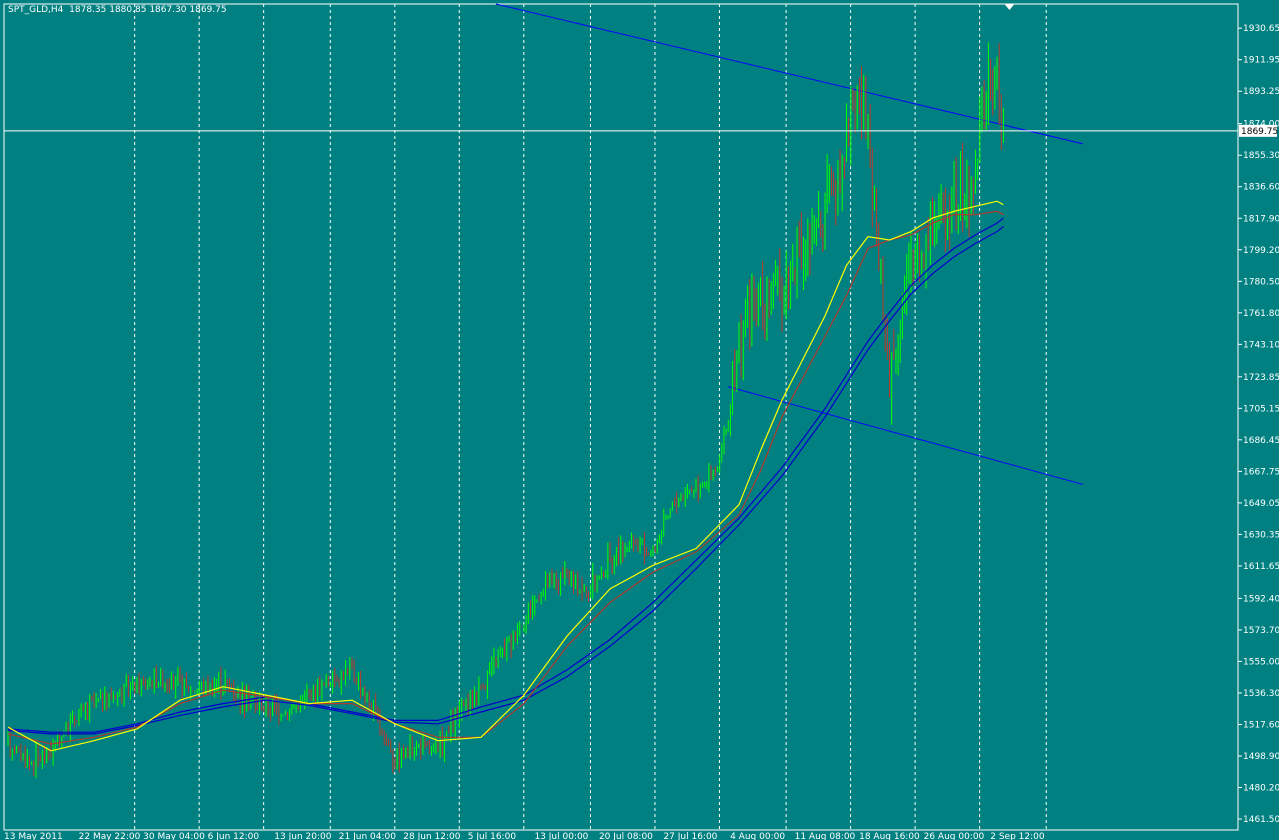 This screenshot has width=1279, height=840. I want to click on y-tick-label: 1855.30, so click(1261, 156).